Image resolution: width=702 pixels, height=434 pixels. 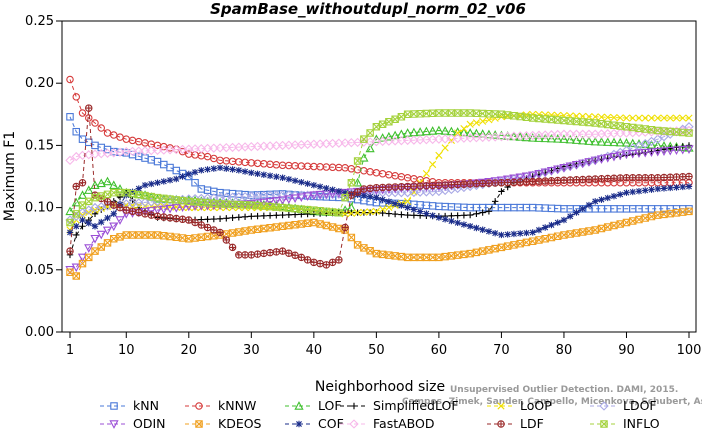 What do you see at coordinates (39, 83) in the screenshot?
I see `y-tick-label: 0.20` at bounding box center [39, 83].